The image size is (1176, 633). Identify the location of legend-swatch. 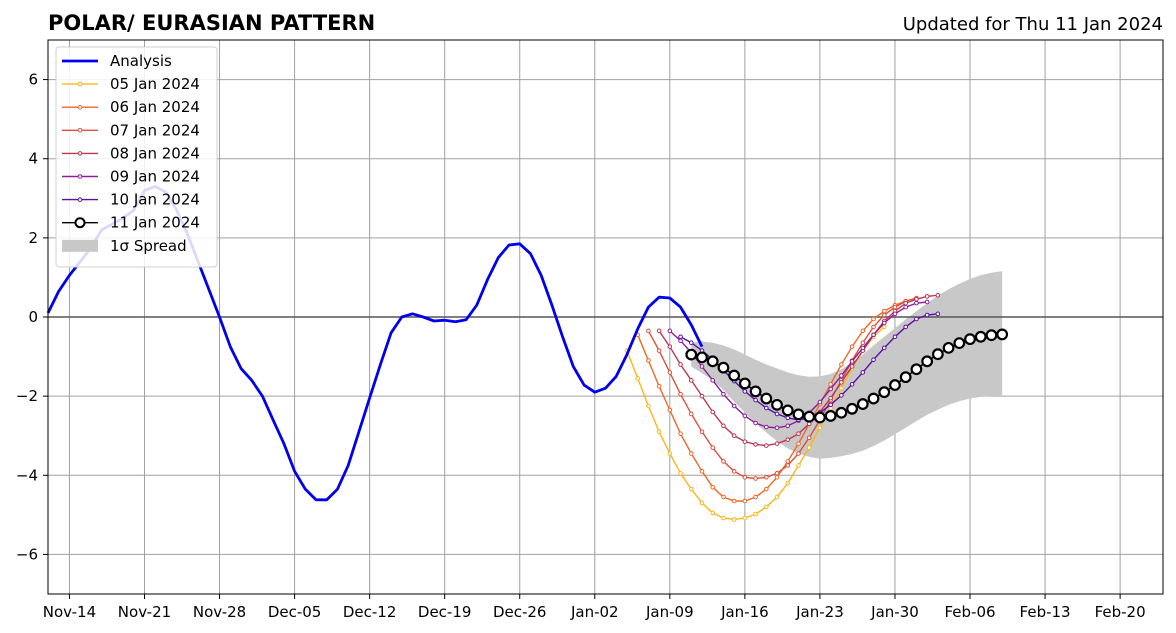
(80, 245).